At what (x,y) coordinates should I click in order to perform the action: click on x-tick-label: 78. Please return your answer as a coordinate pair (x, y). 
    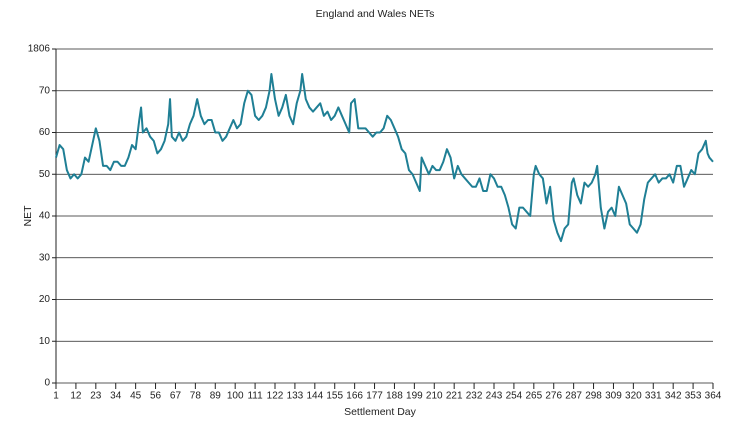
    Looking at the image, I should click on (196, 396).